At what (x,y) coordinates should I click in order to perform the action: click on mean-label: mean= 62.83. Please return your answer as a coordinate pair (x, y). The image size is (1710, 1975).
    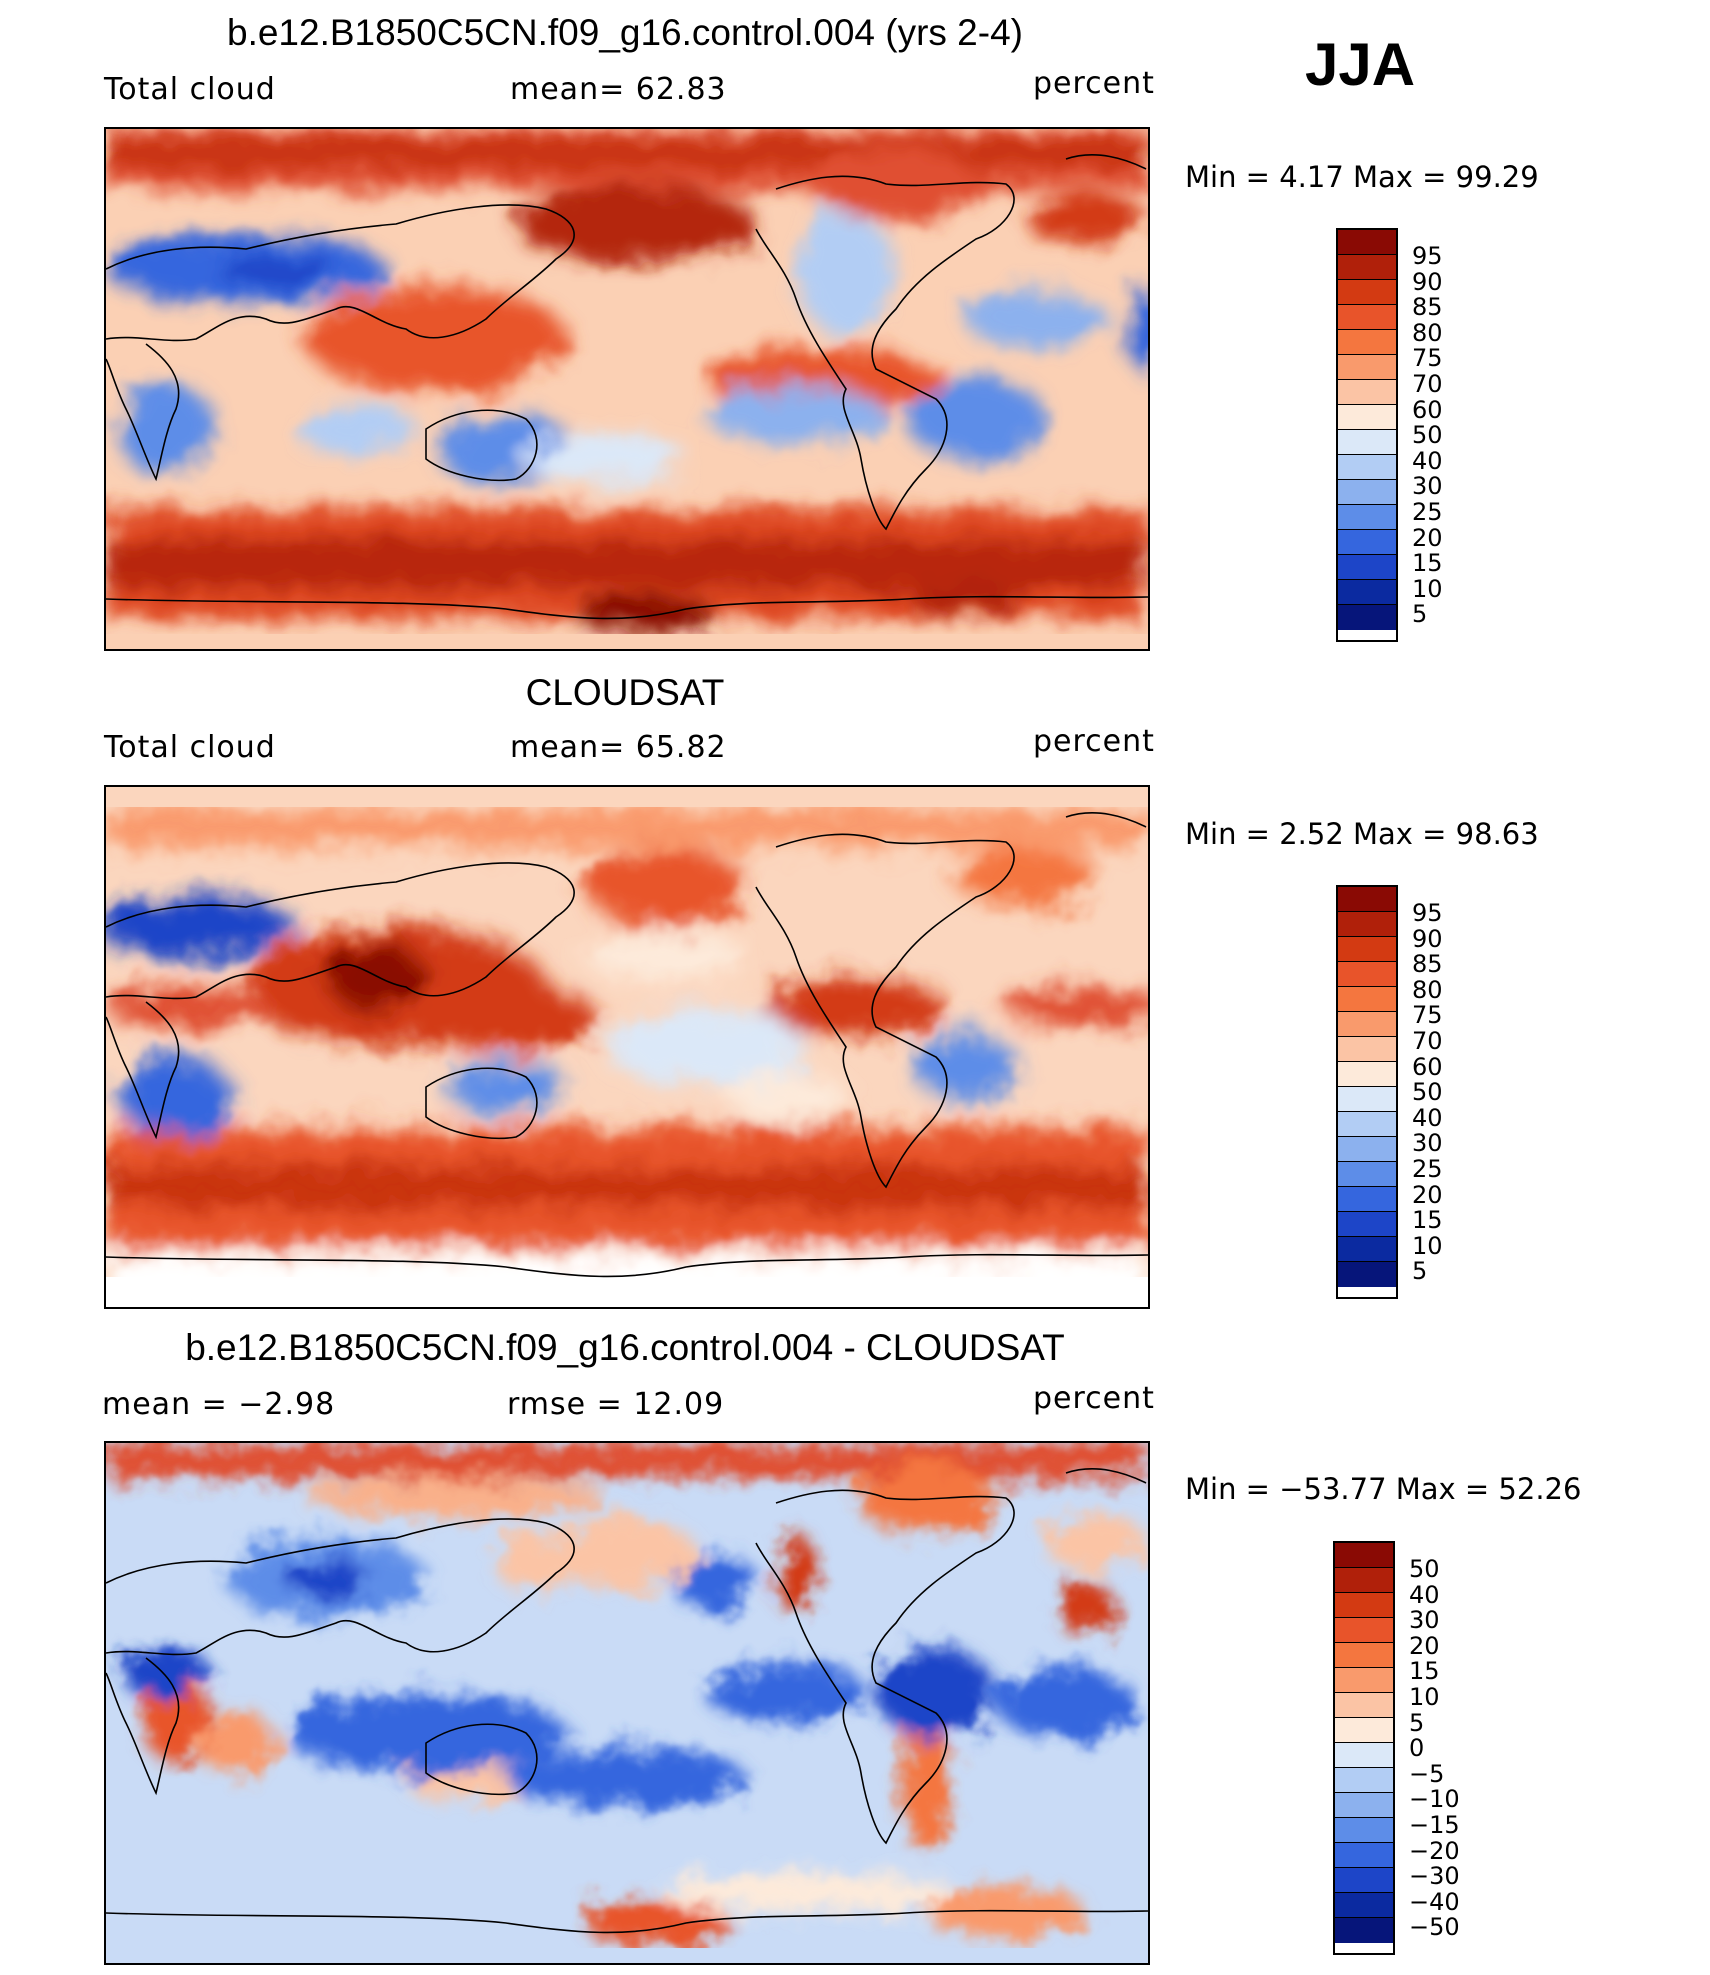
    Looking at the image, I should click on (618, 89).